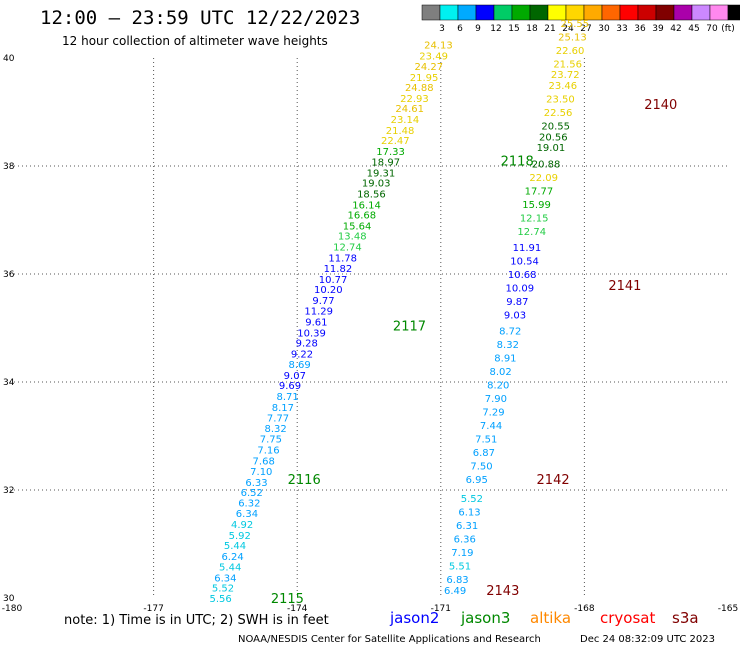 Image resolution: width=740 pixels, height=650 pixels. What do you see at coordinates (472, 499) in the screenshot?
I see `wave-height-label: 5.52` at bounding box center [472, 499].